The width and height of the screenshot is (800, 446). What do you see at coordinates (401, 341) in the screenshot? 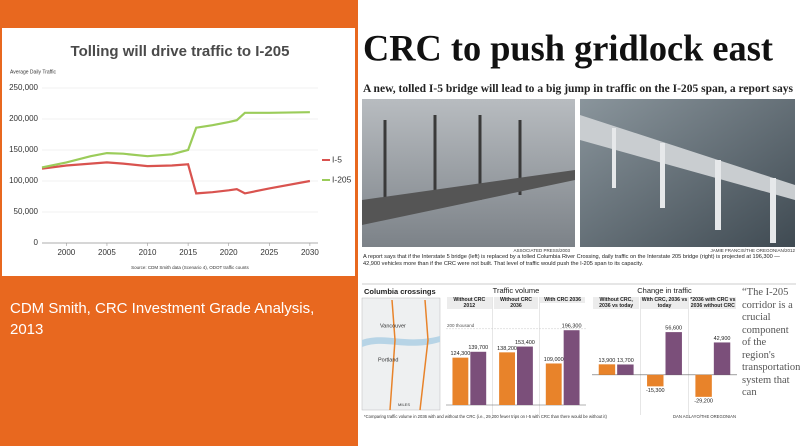
I see `river` at bounding box center [401, 341].